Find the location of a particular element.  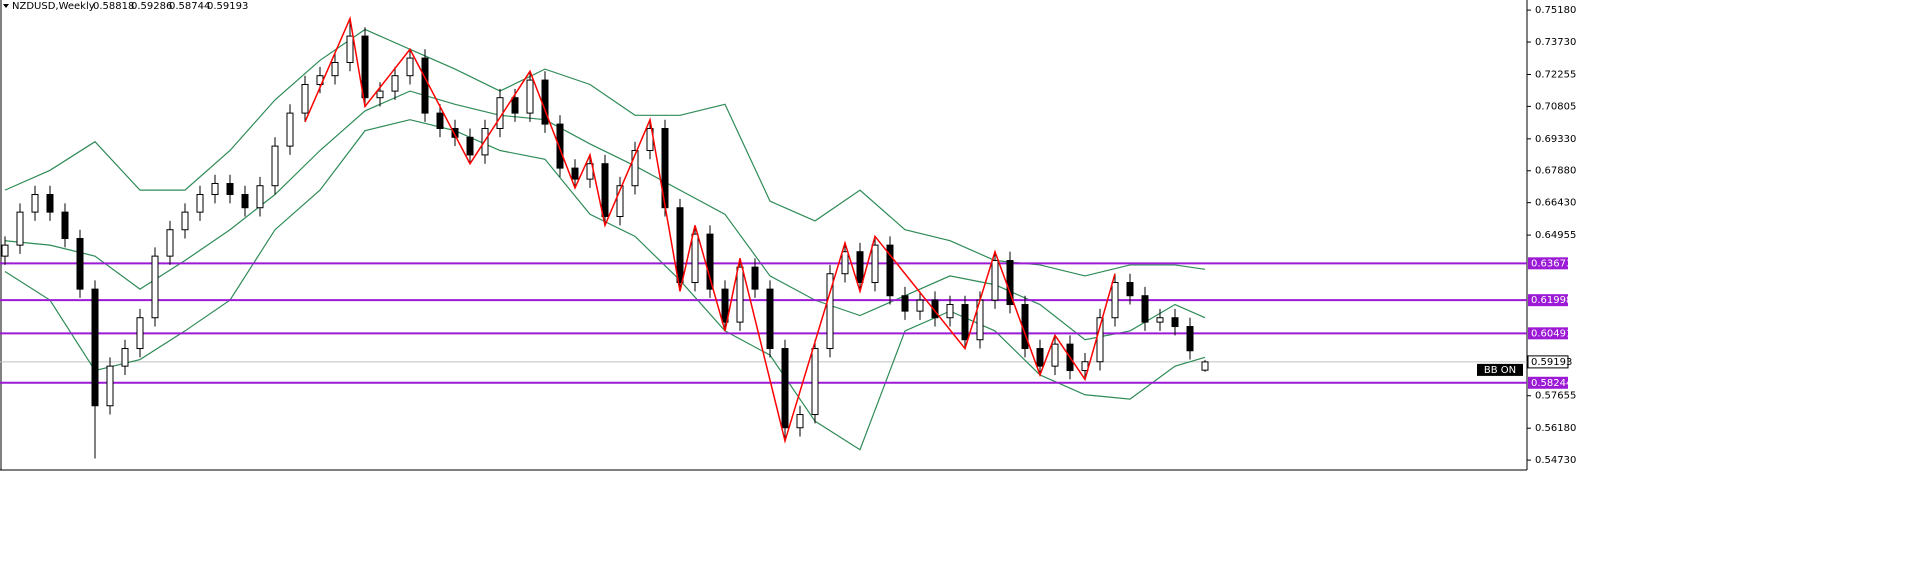

y-tick-label: 0.67880 is located at coordinates (1555, 171).